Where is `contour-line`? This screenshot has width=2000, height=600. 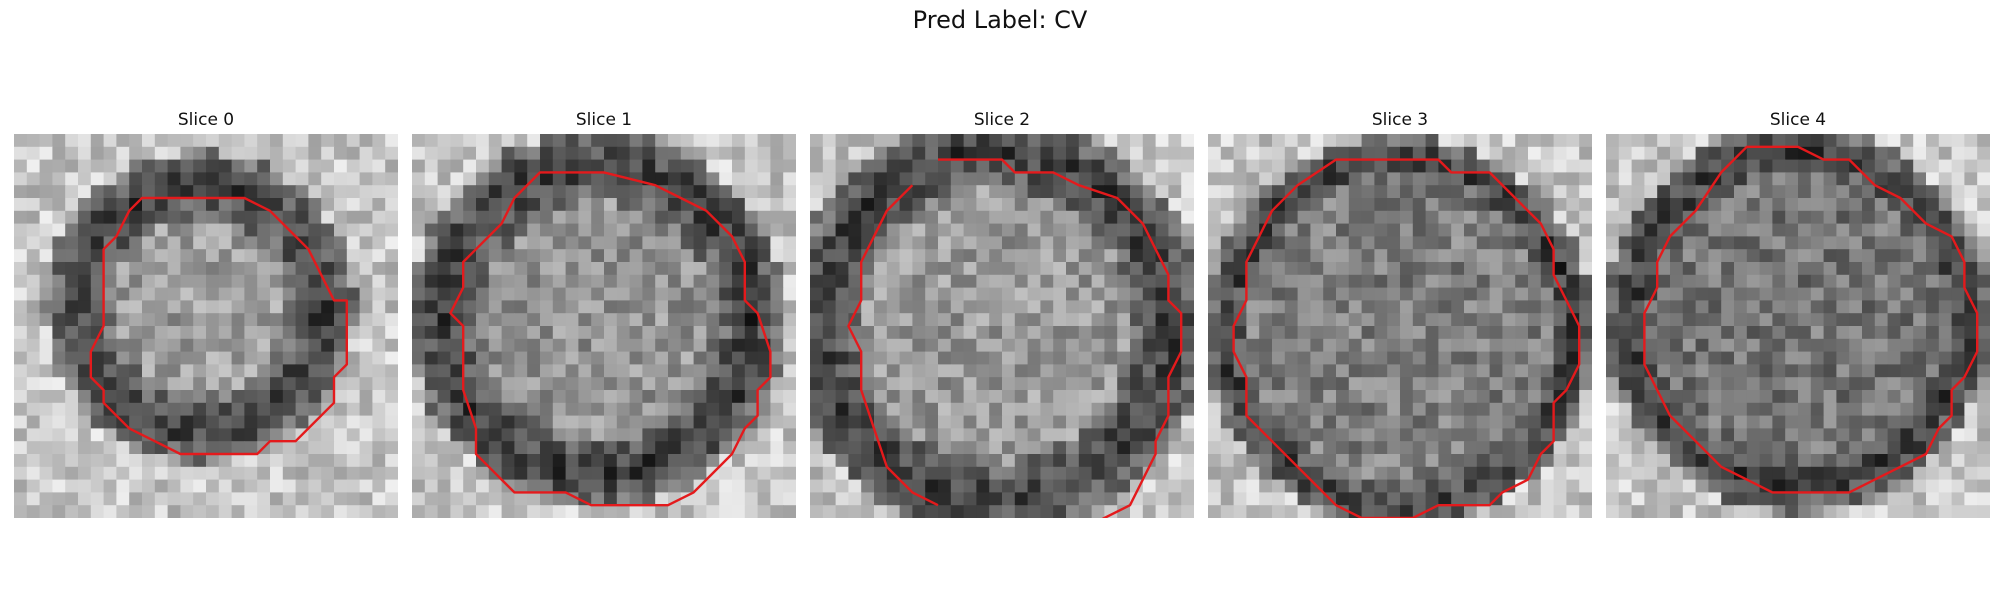
contour-line is located at coordinates (1060, 338).